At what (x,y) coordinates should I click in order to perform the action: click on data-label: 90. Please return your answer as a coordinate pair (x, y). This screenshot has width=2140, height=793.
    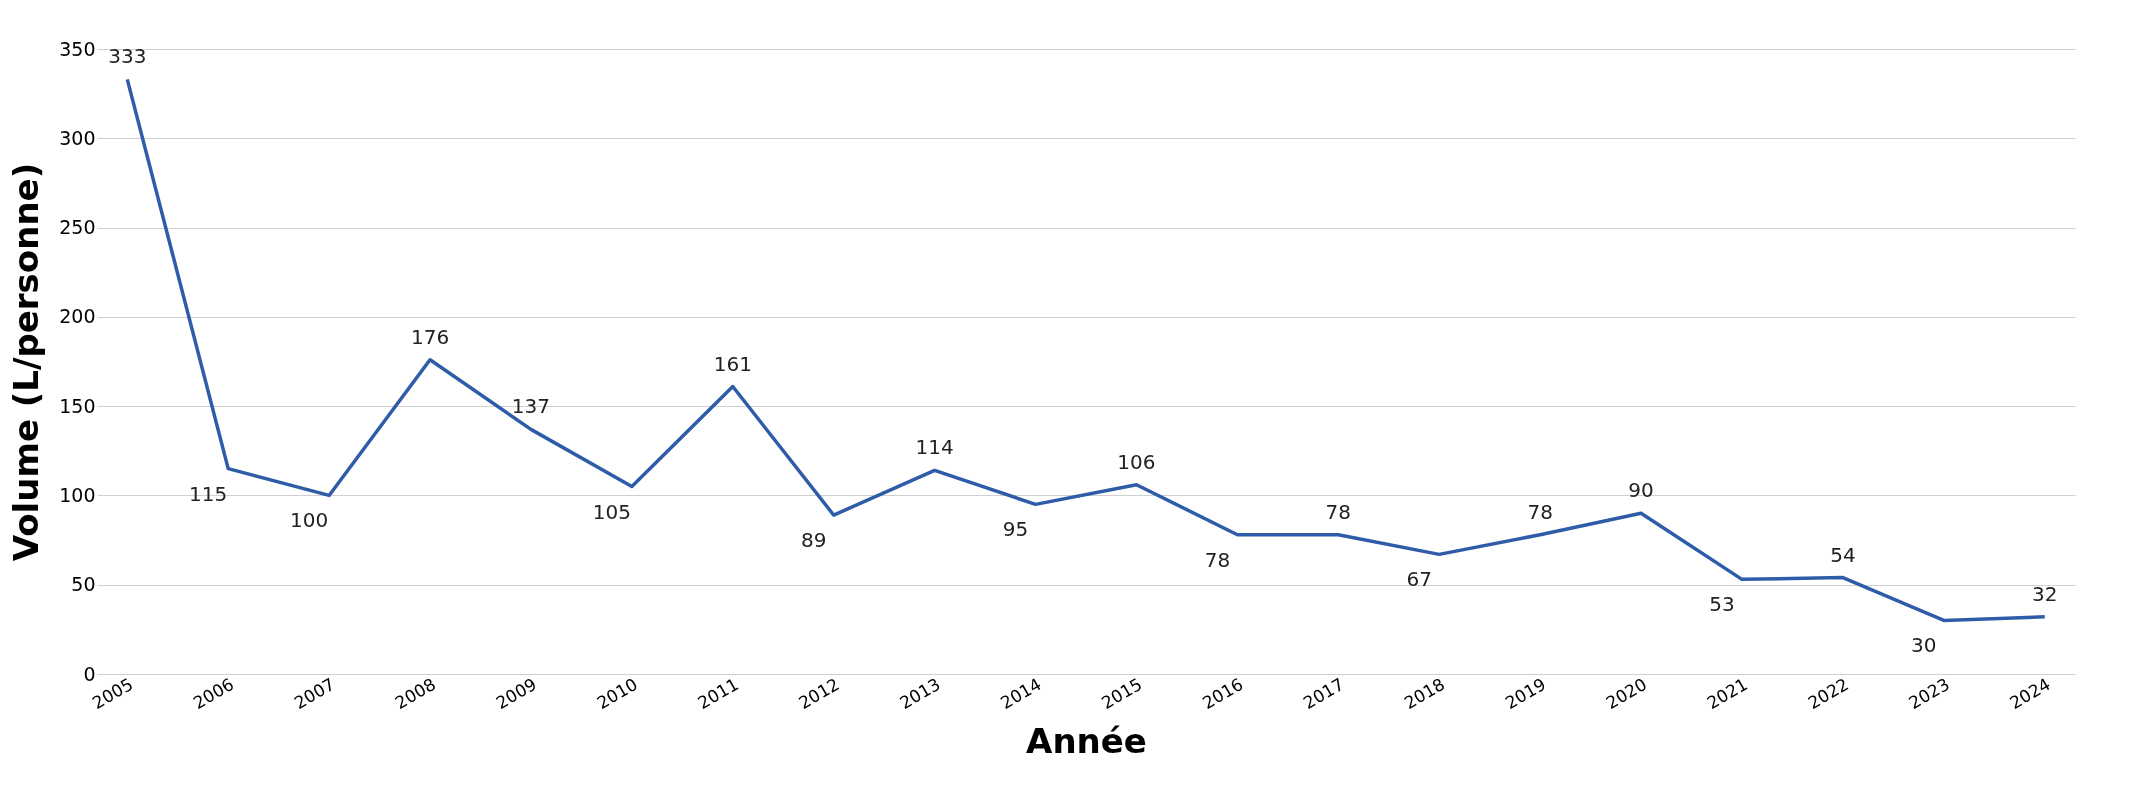
    Looking at the image, I should click on (1641, 490).